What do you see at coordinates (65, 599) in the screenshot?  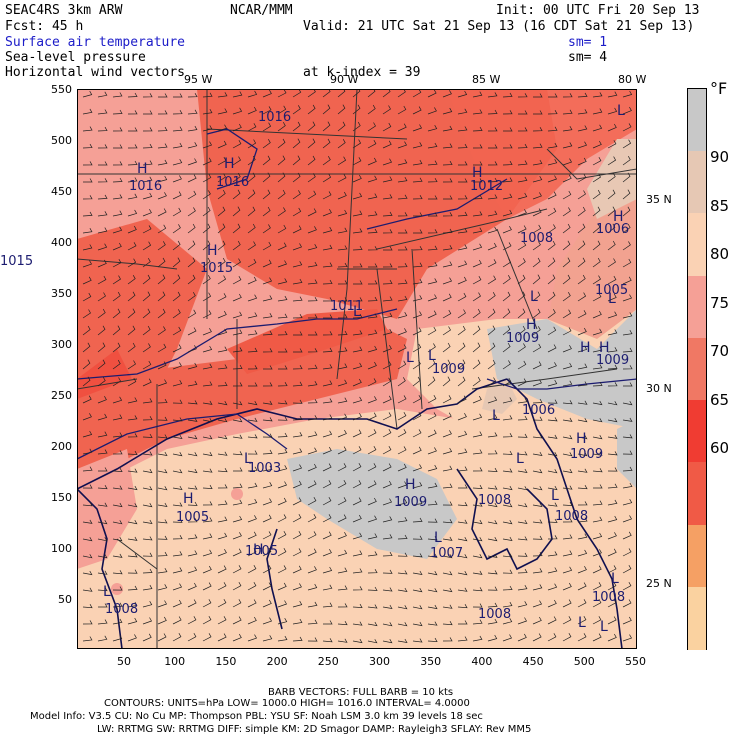 I see `y-tick-label: 50` at bounding box center [65, 599].